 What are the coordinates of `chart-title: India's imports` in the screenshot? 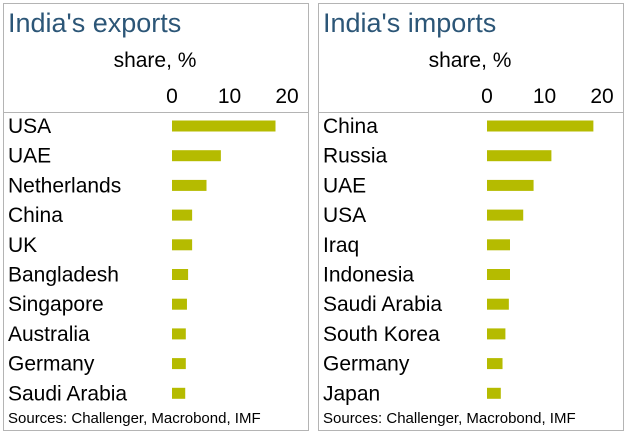 It's located at (410, 23).